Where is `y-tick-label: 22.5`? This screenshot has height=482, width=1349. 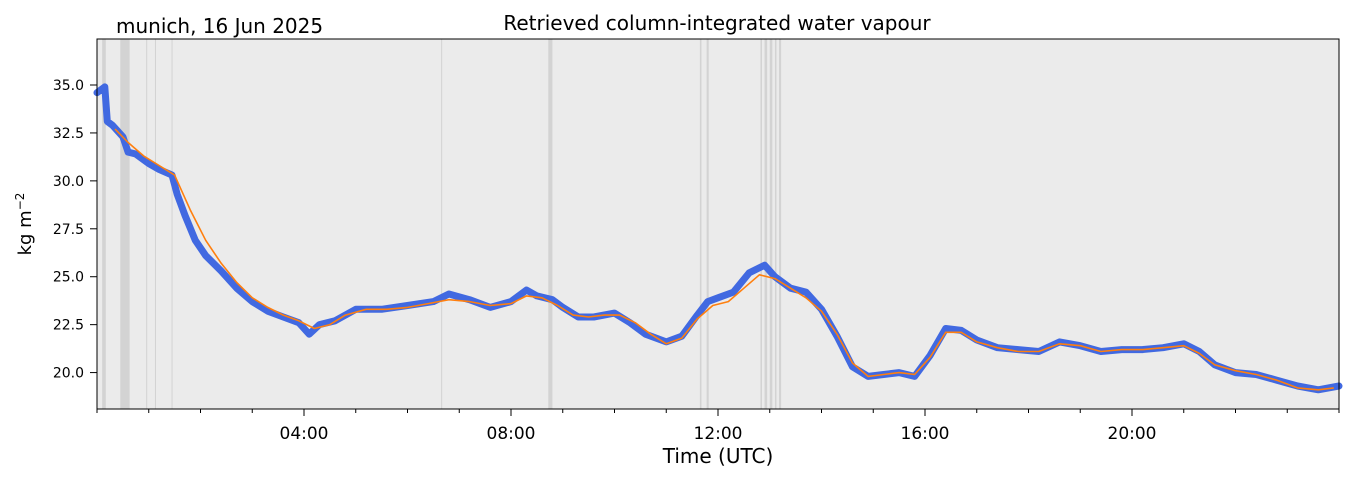
y-tick-label: 22.5 is located at coordinates (68, 326).